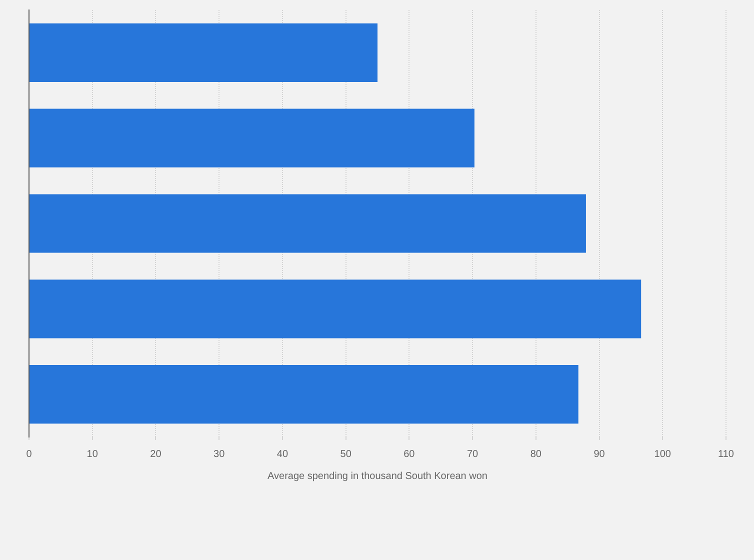 This screenshot has height=560, width=754. Describe the element at coordinates (29, 454) in the screenshot. I see `x-tick-label: 0` at that location.